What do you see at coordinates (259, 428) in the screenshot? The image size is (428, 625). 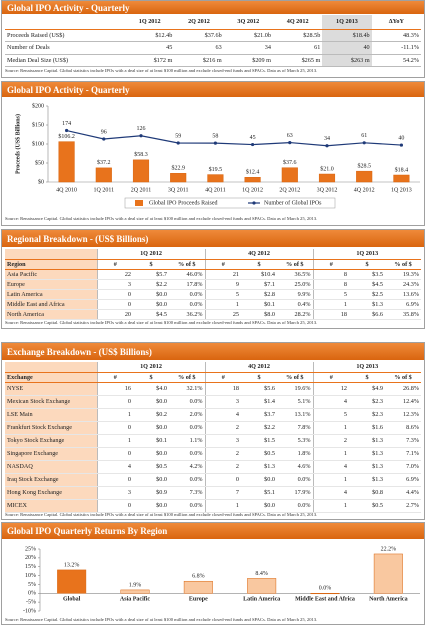 I see `value-cell: $2.2` at bounding box center [259, 428].